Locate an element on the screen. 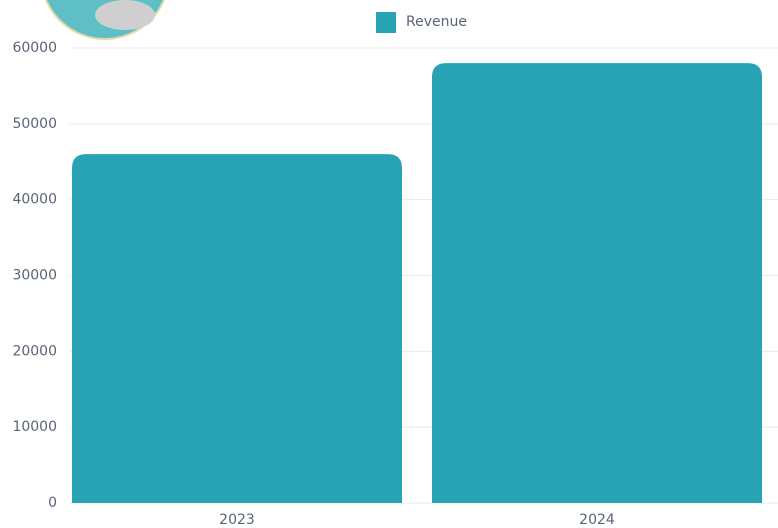 This screenshot has width=778, height=528. globe-decoration is located at coordinates (105, 20).